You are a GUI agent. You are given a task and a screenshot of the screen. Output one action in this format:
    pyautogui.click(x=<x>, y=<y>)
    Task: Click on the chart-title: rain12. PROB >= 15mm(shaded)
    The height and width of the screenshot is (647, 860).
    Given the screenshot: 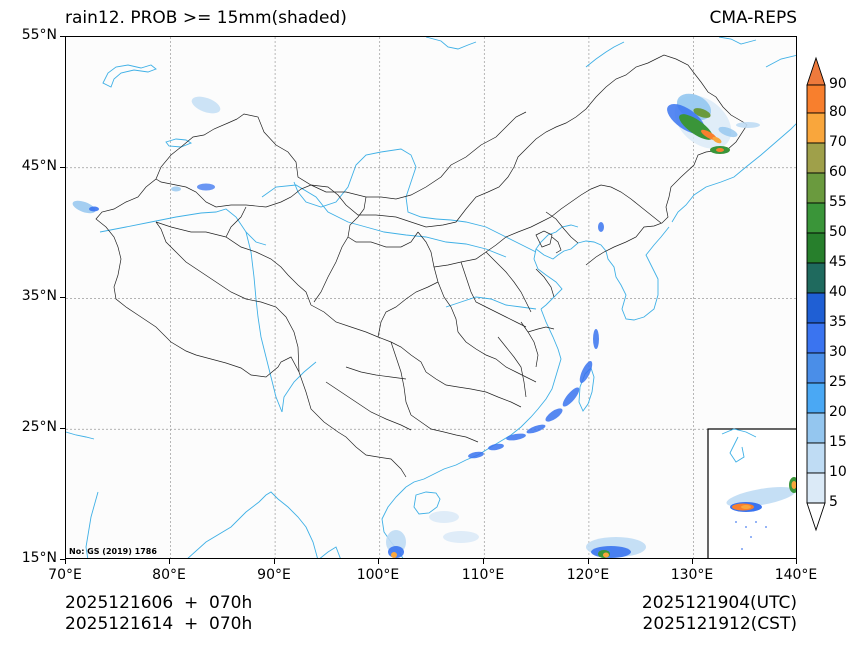 What is the action you would take?
    pyautogui.click(x=206, y=18)
    